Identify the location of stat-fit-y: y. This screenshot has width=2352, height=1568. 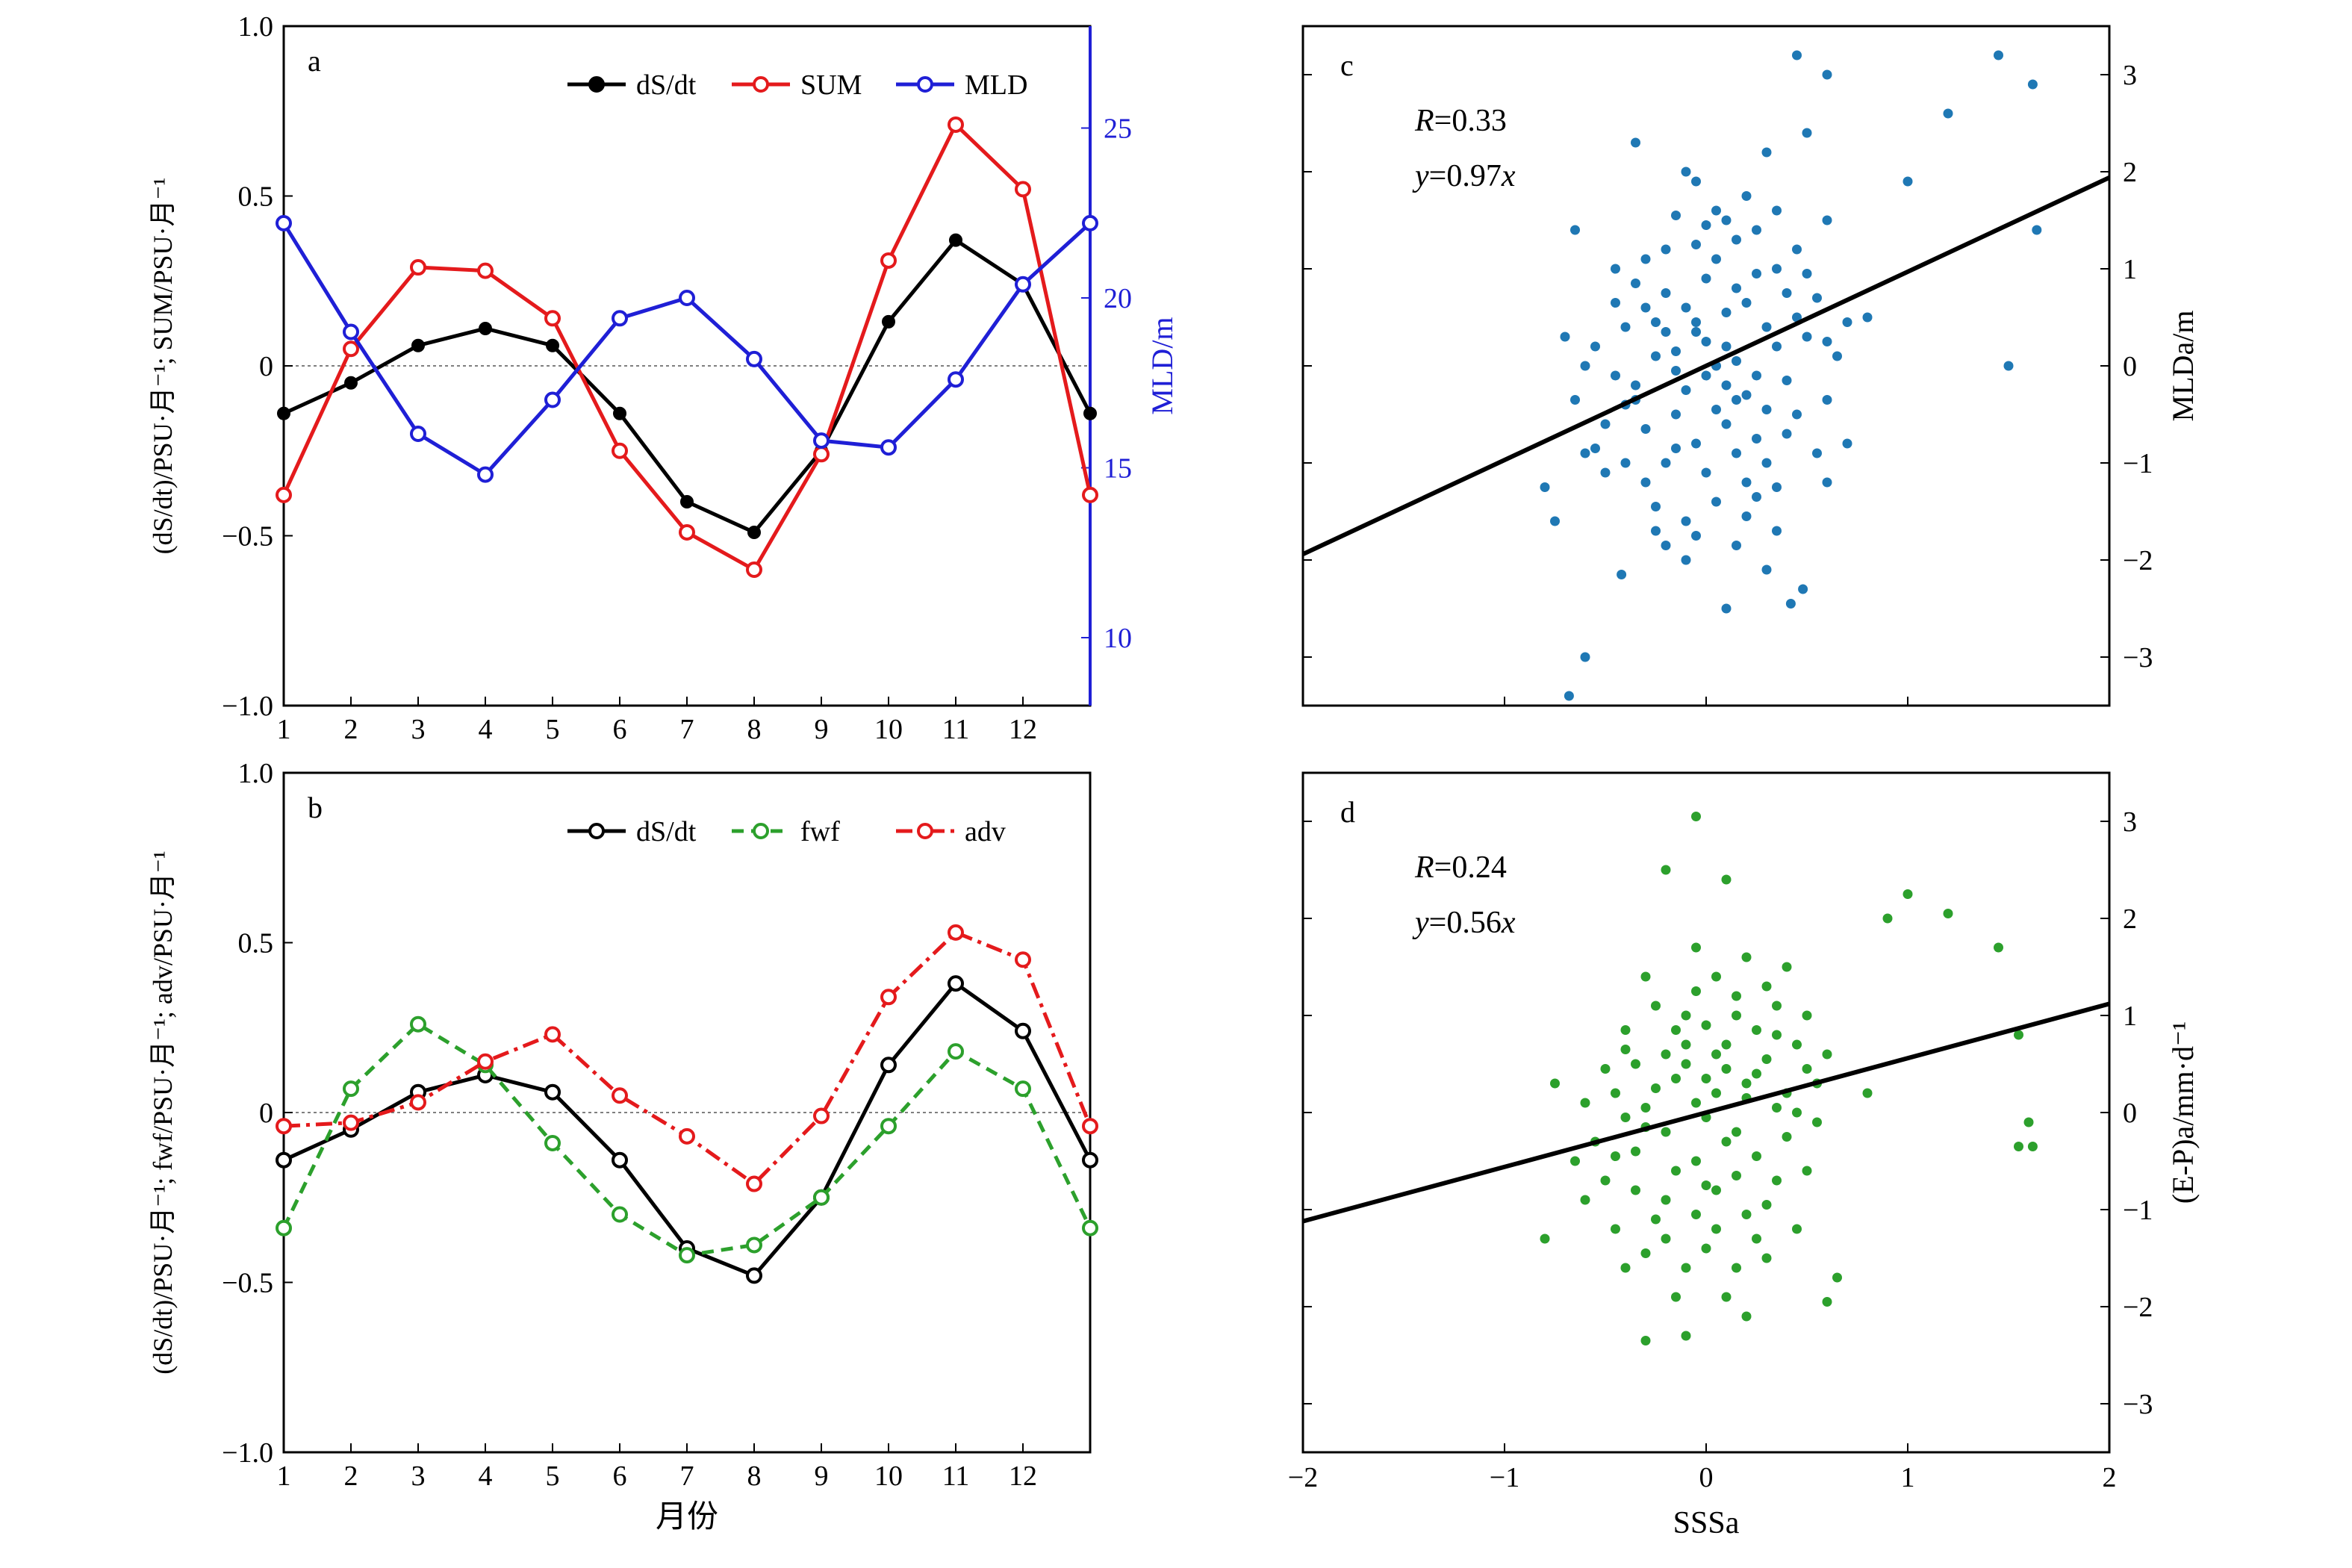
(1420, 923).